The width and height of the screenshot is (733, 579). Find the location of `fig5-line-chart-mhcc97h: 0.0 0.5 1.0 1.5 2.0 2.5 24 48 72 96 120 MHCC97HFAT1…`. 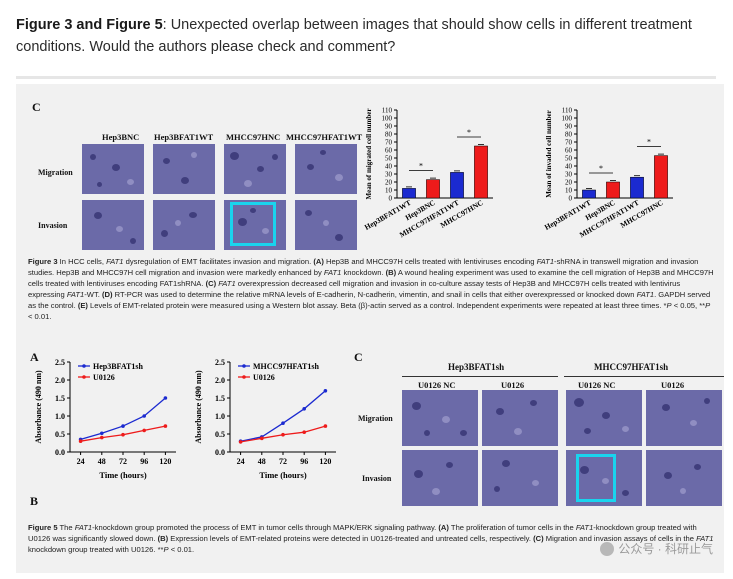

fig5-line-chart-mhcc97h: 0.0 0.5 1.0 1.5 2.0 2.5 24 48 72 96 120 MHCC97HFAT1… is located at coordinates (265, 419).